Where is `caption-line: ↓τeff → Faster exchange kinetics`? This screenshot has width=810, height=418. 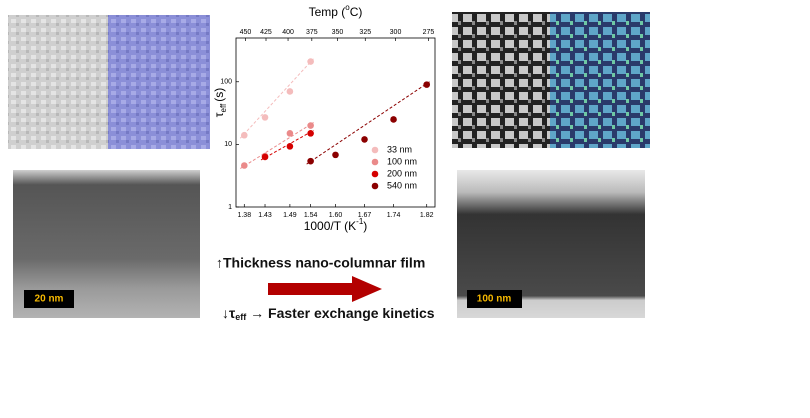 caption-line: ↓τeff → Faster exchange kinetics is located at coordinates (328, 314).